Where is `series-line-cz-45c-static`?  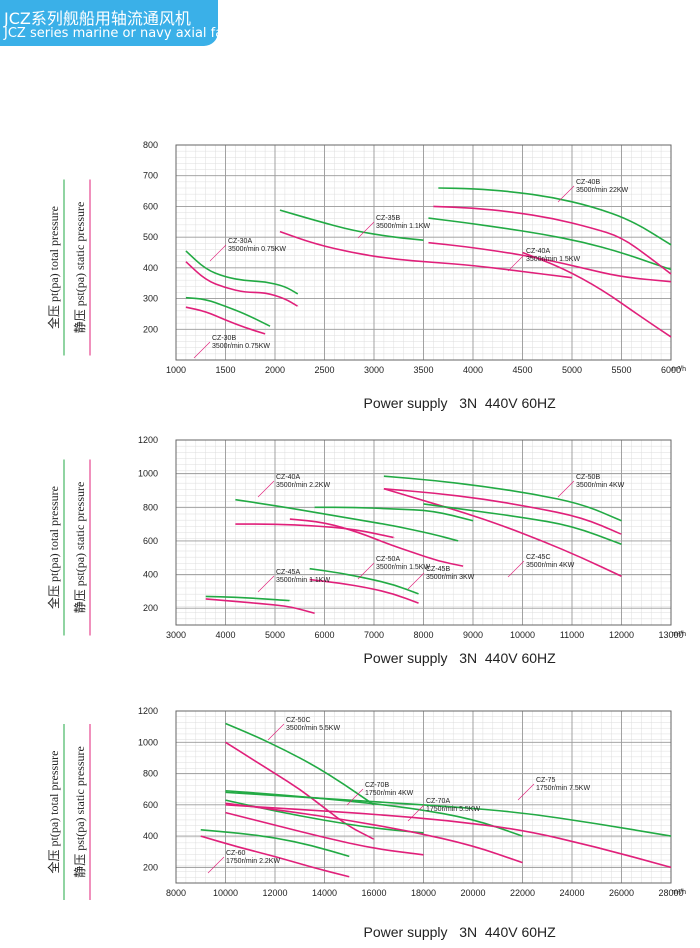
series-line-cz-45c-static is located at coordinates (502, 532).